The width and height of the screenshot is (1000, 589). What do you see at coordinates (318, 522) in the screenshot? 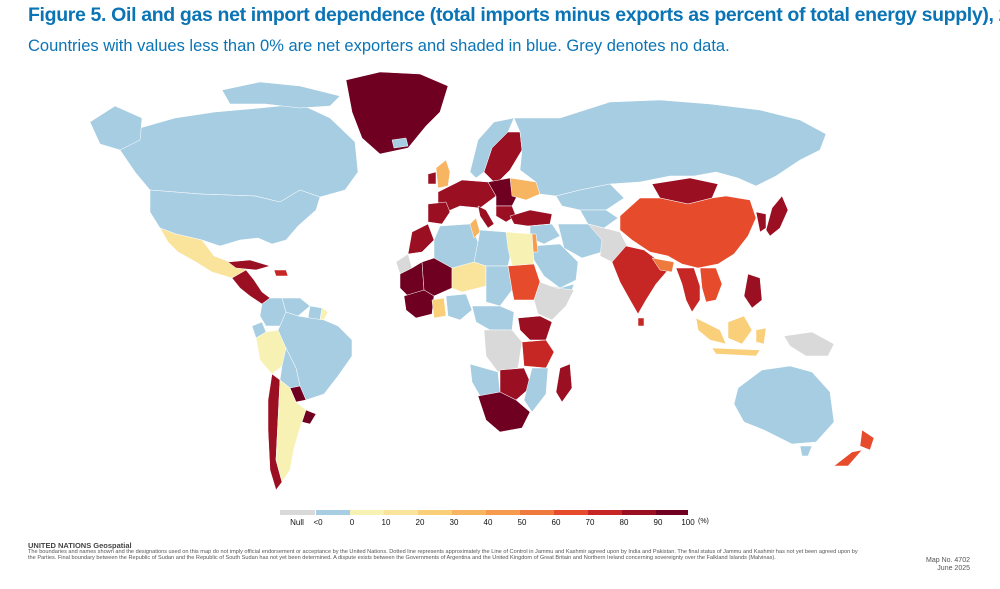
I see `legend-label-lt0: <0` at bounding box center [318, 522].